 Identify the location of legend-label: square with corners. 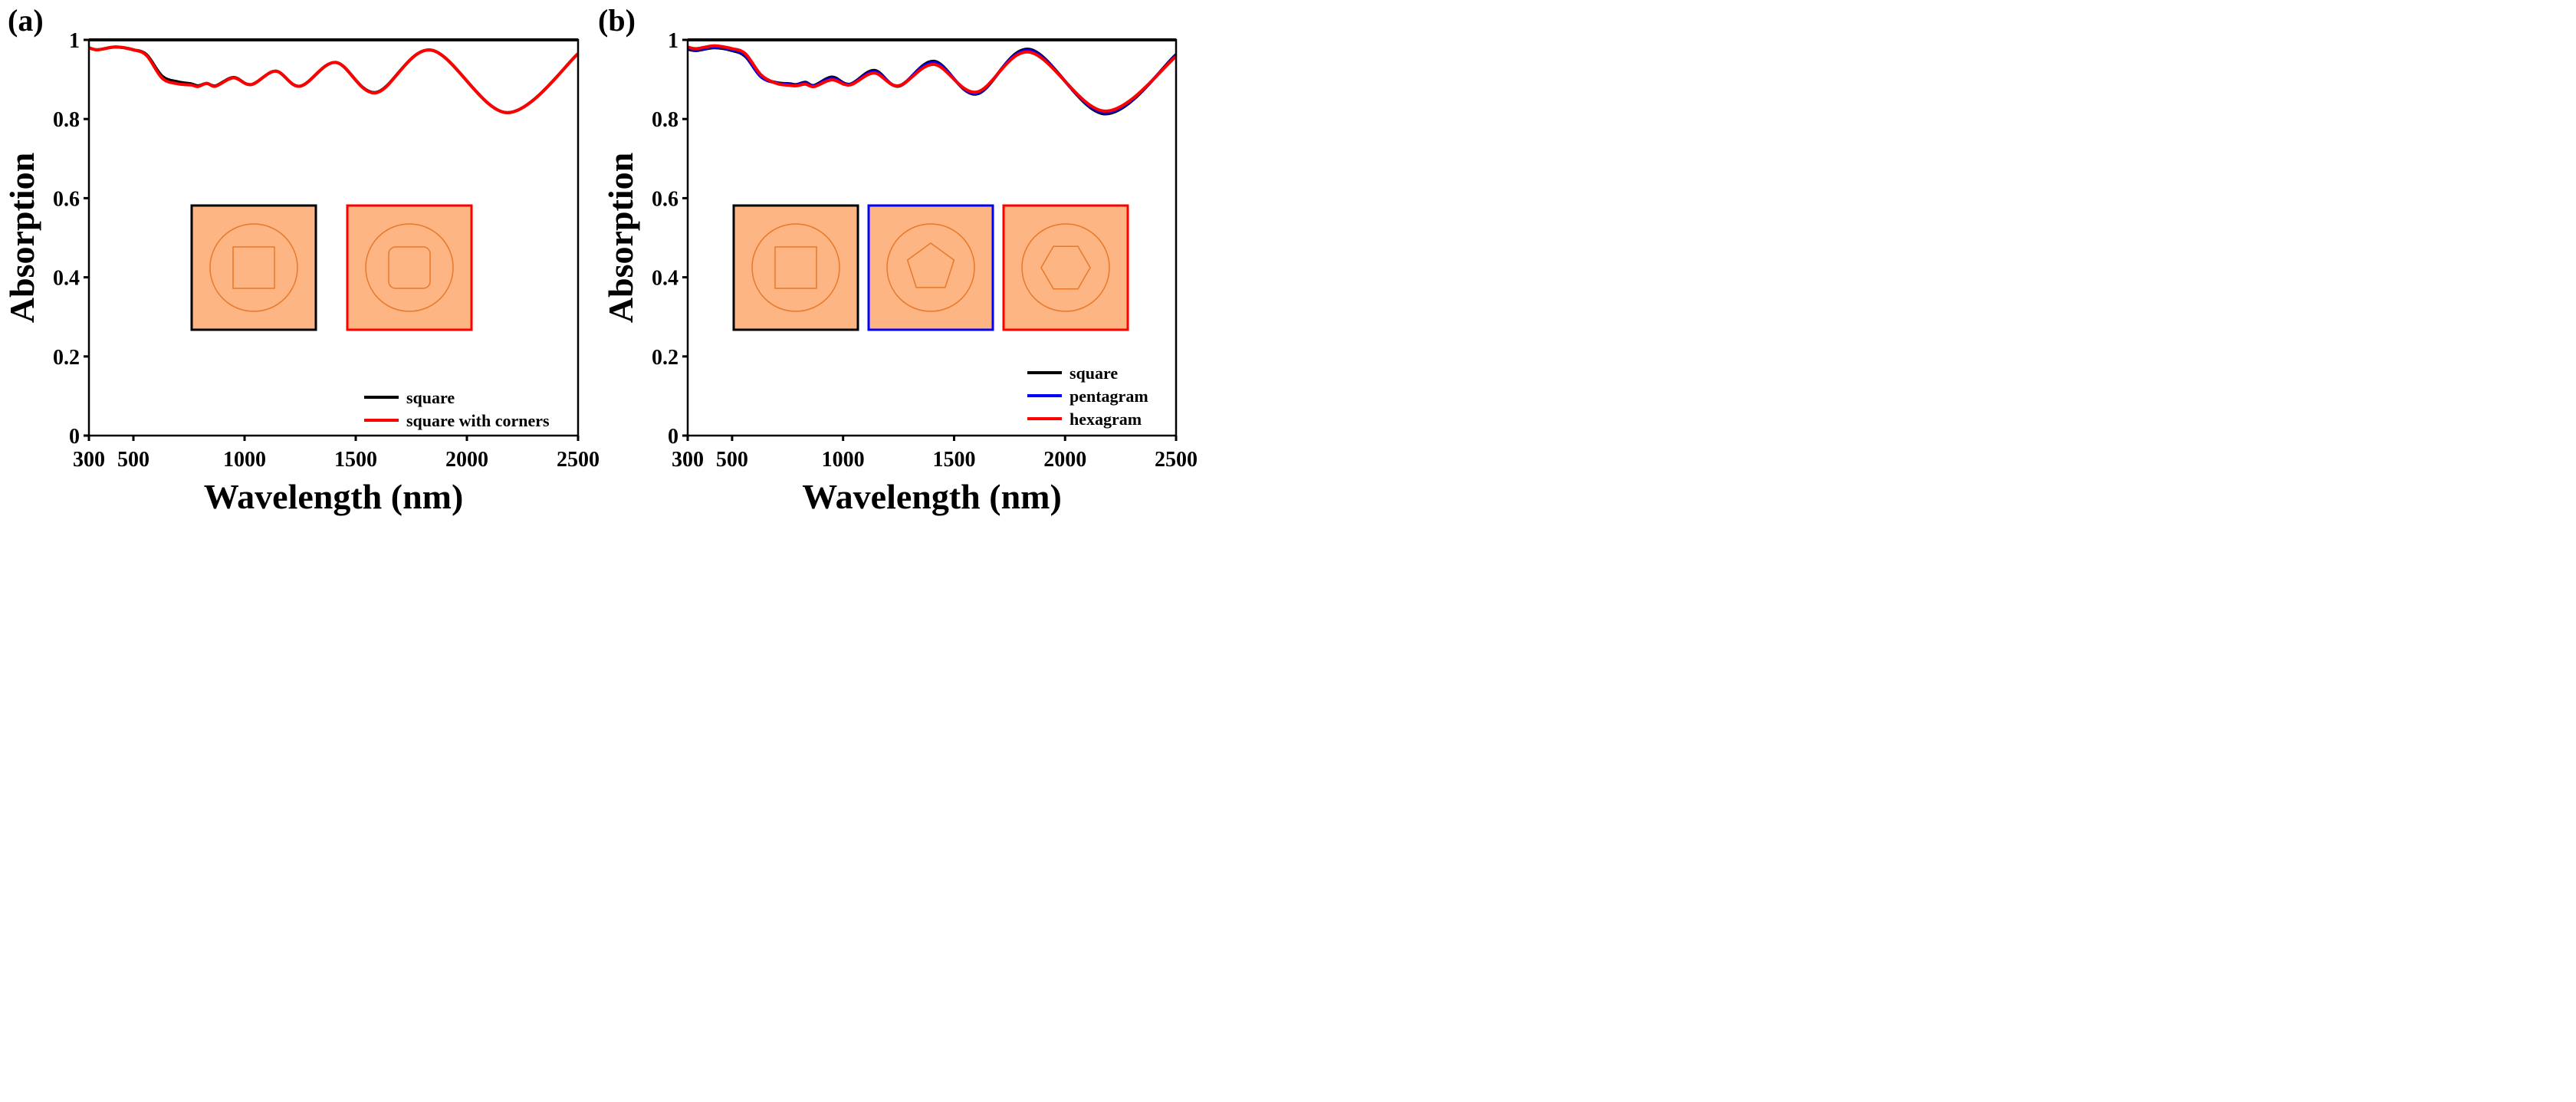
(478, 420).